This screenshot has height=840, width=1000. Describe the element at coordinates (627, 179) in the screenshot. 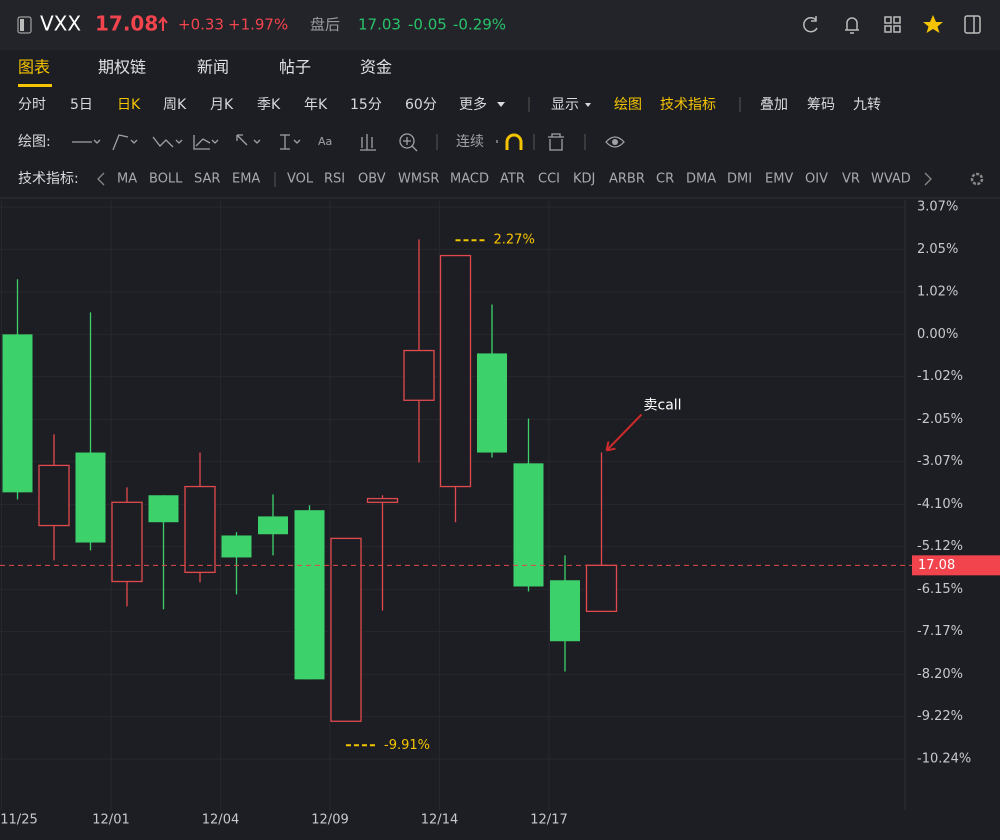

I see `indicator-option: ARBR` at that location.